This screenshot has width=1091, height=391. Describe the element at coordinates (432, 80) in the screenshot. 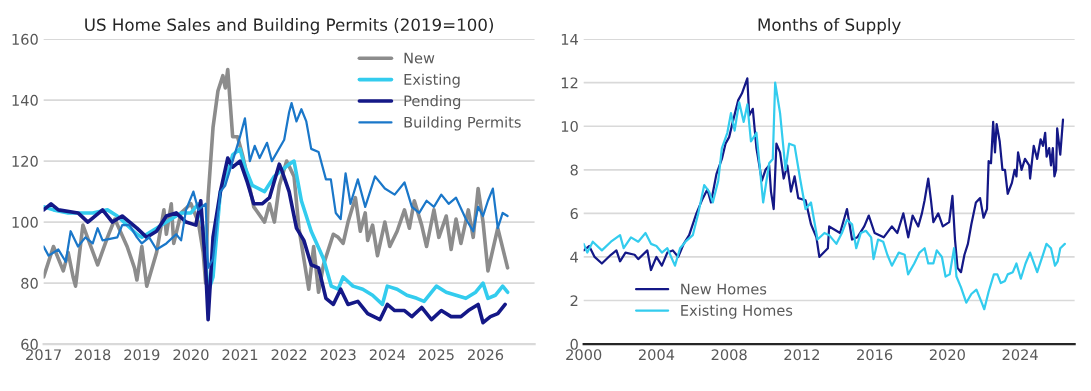

I see `legend-label: Existing` at that location.